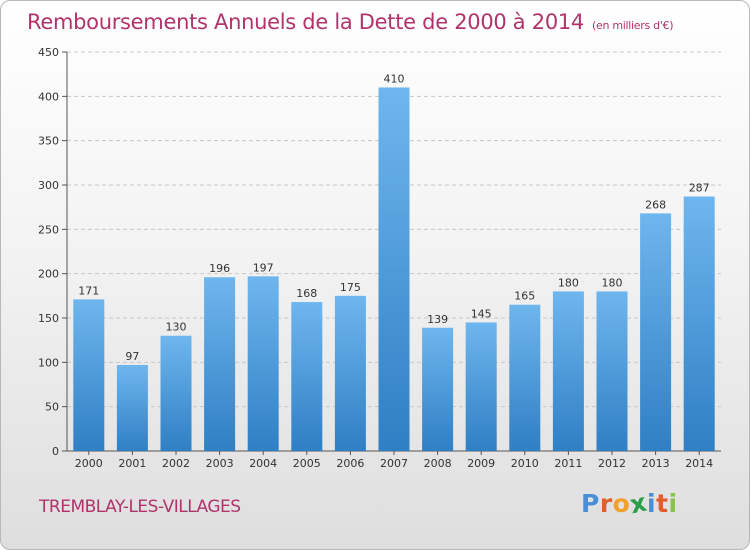 This screenshot has height=550, width=750. Describe the element at coordinates (48, 229) in the screenshot. I see `y-tick-label: 250` at that location.